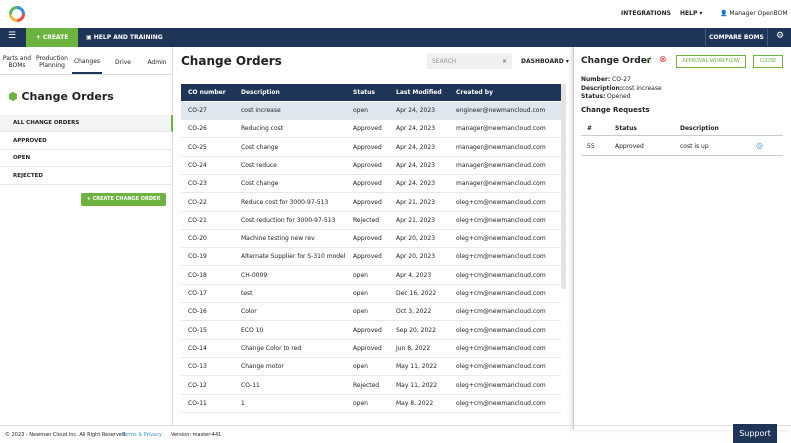 This screenshot has width=791, height=443. I want to click on column-header: Created by, so click(475, 92).